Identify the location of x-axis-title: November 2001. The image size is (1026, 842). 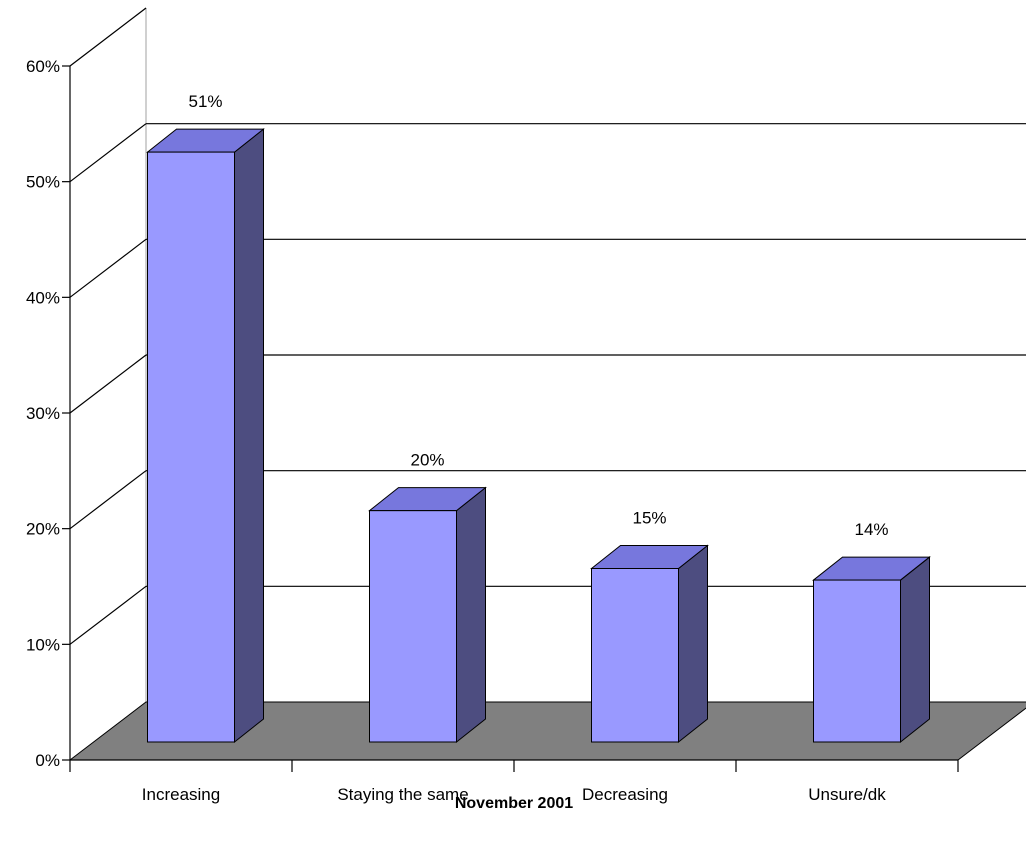
(514, 803).